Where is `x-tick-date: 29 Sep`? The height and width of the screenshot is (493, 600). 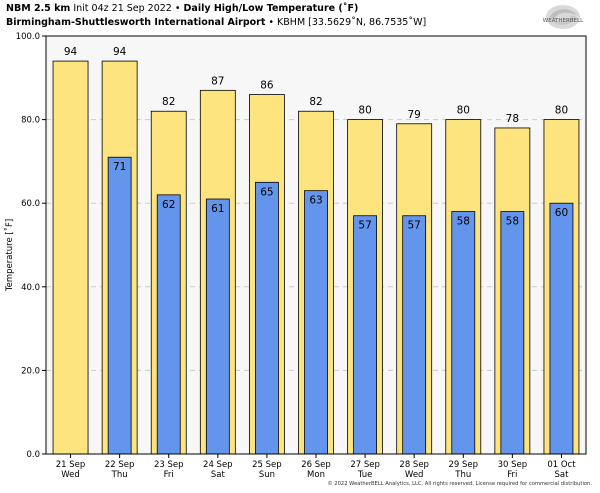
x-tick-date: 29 Sep is located at coordinates (463, 465).